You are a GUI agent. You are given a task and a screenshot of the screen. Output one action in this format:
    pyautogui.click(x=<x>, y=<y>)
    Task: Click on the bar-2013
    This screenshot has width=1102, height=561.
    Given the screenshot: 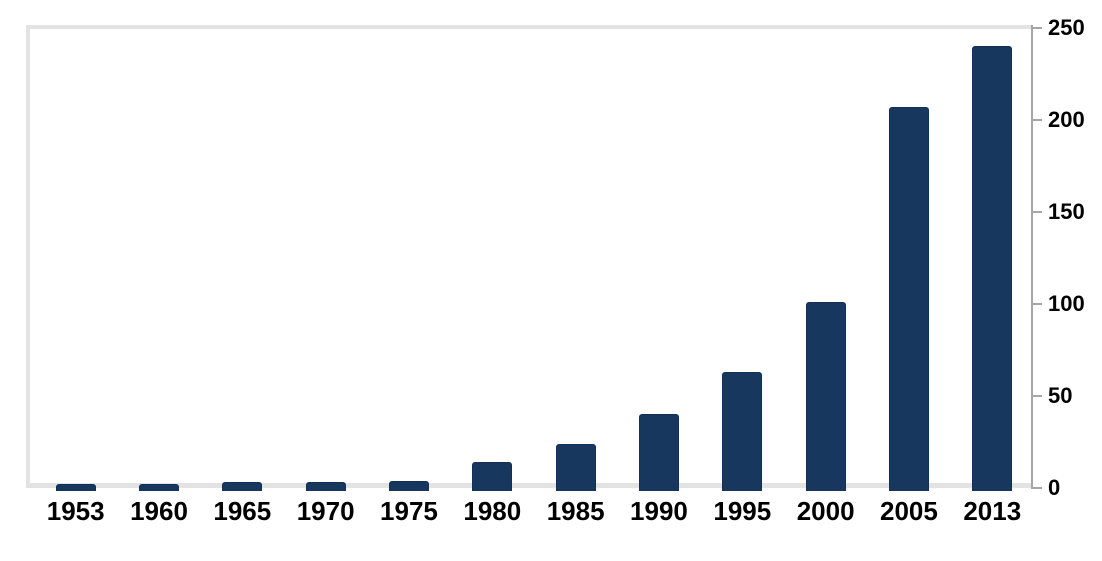 What is the action you would take?
    pyautogui.click(x=992, y=268)
    